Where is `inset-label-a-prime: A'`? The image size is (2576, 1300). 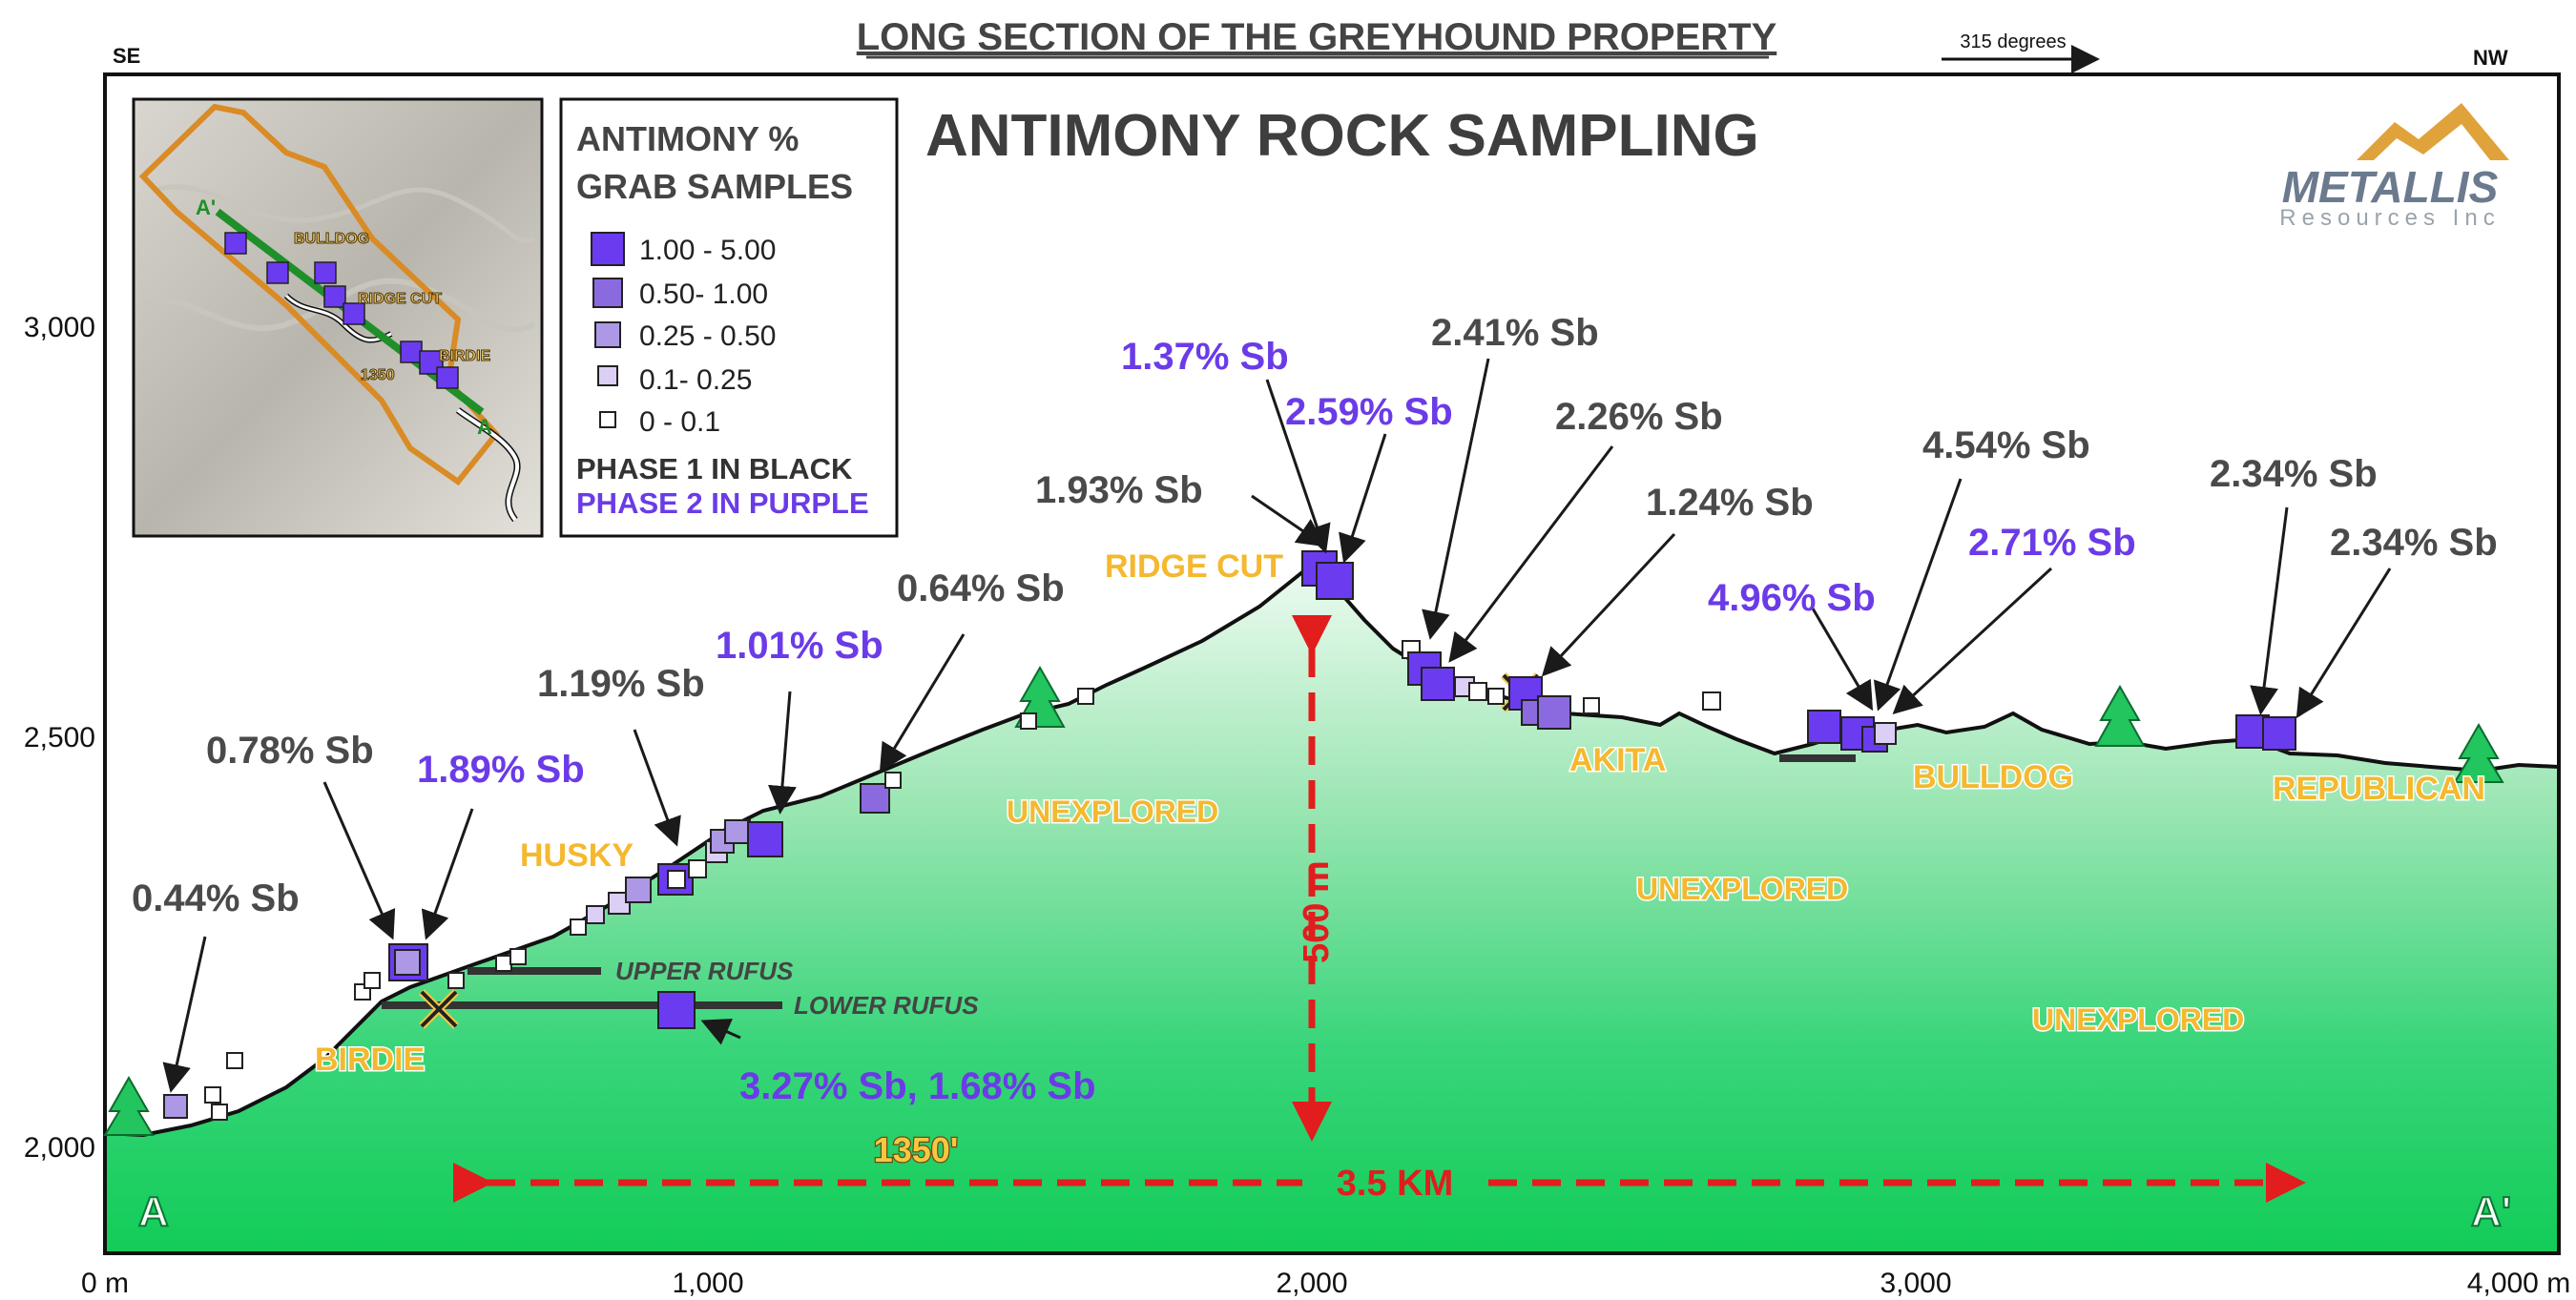 inset-label-a-prime: A' is located at coordinates (206, 208).